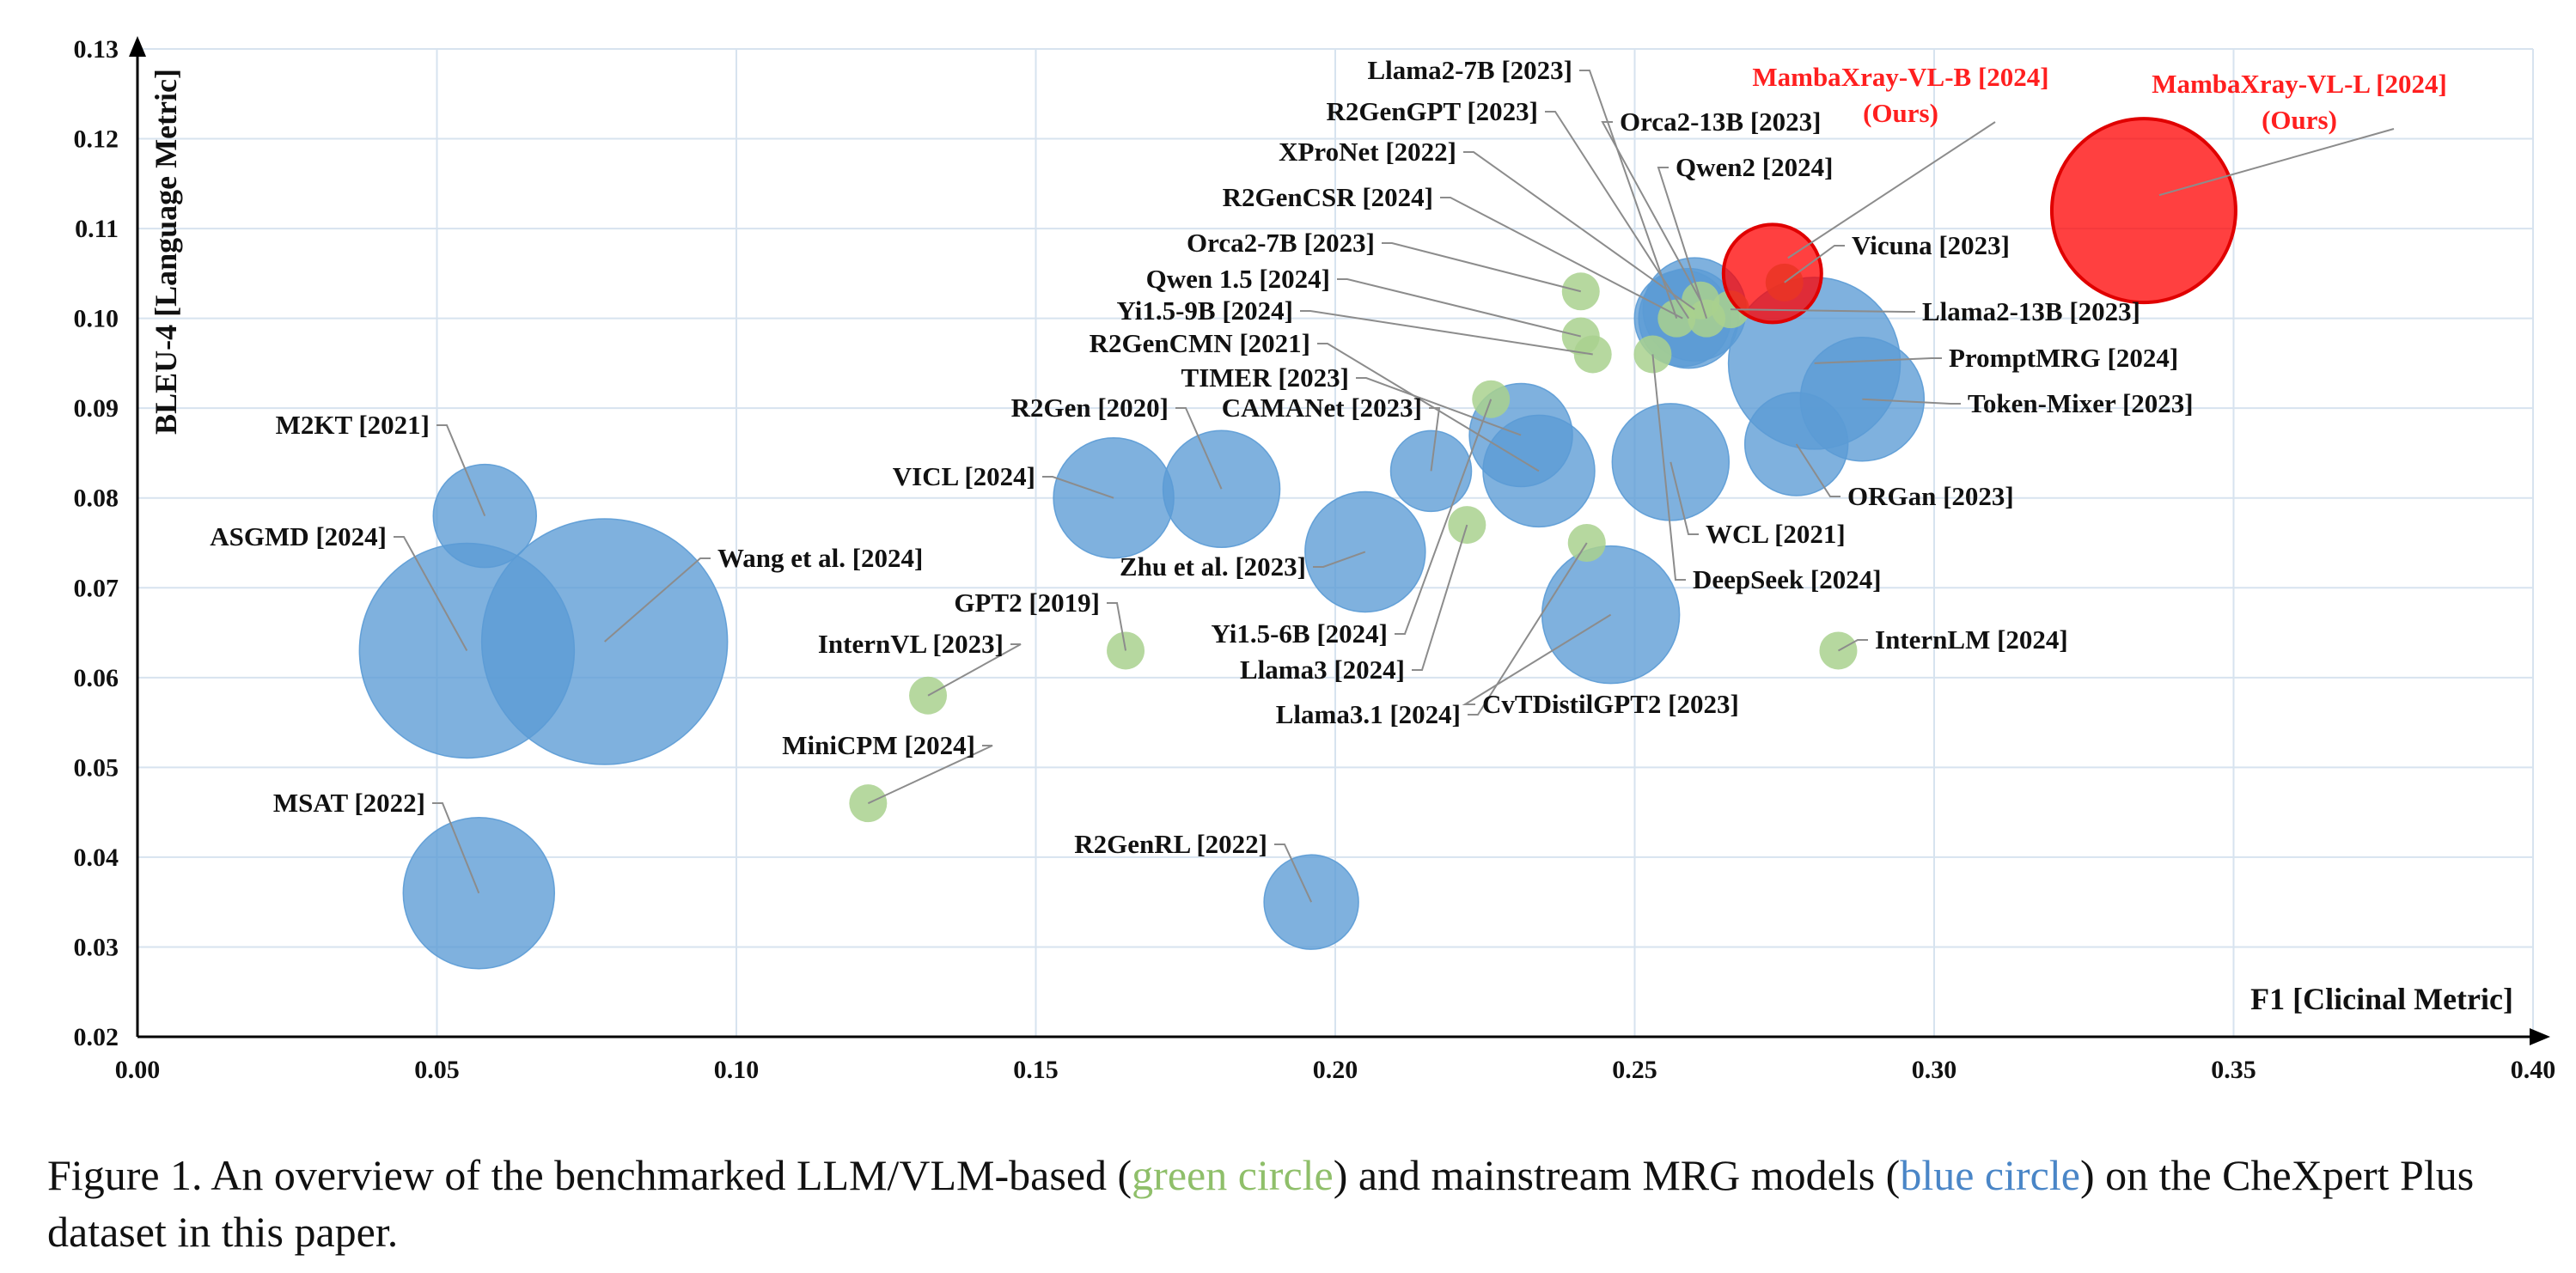 Image resolution: width=2576 pixels, height=1273 pixels. Describe the element at coordinates (1787, 579) in the screenshot. I see `label-deepseek-2024: DeepSeek [2024]` at that location.